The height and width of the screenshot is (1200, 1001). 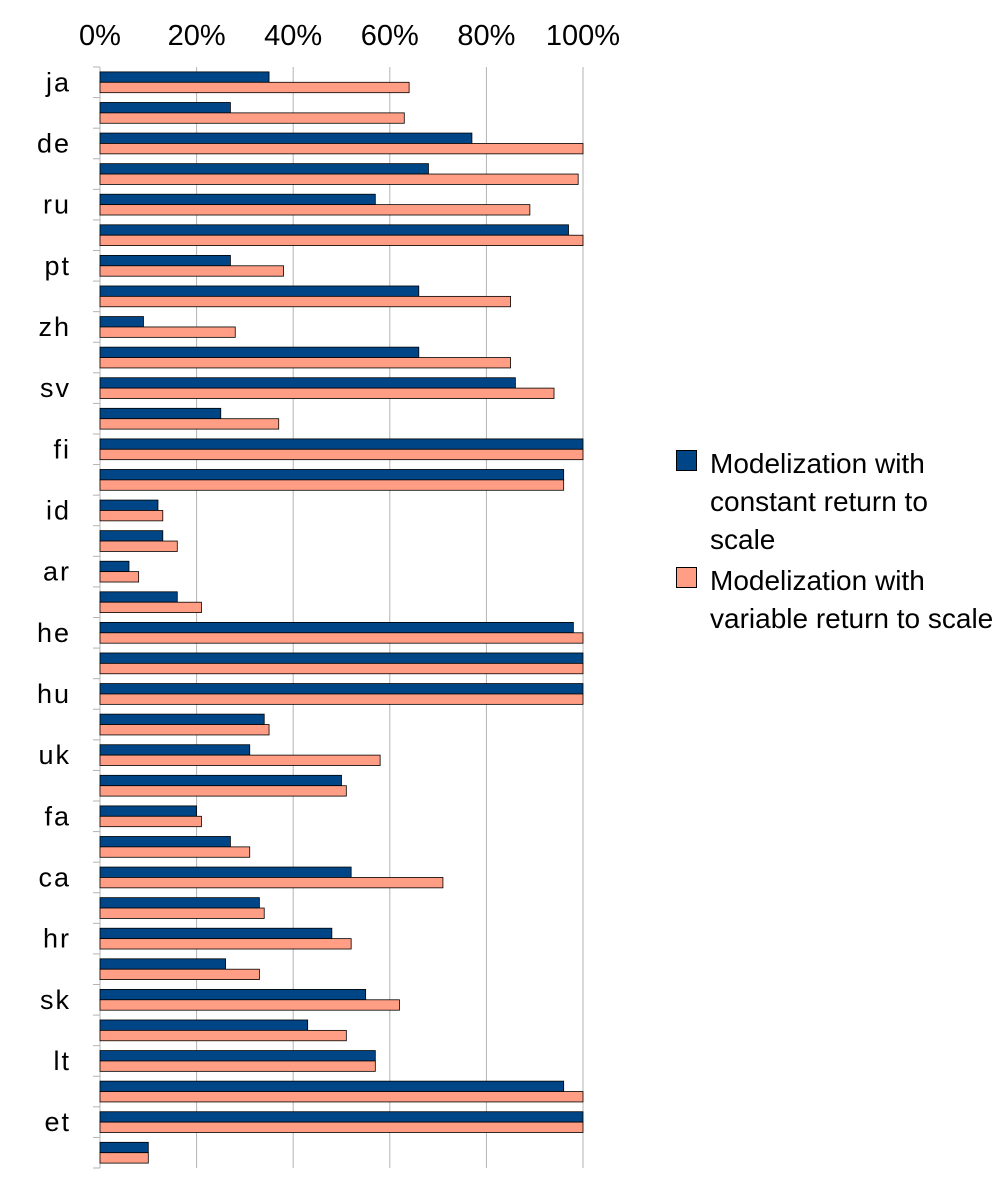 What do you see at coordinates (57, 572) in the screenshot?
I see `category-label: ar` at bounding box center [57, 572].